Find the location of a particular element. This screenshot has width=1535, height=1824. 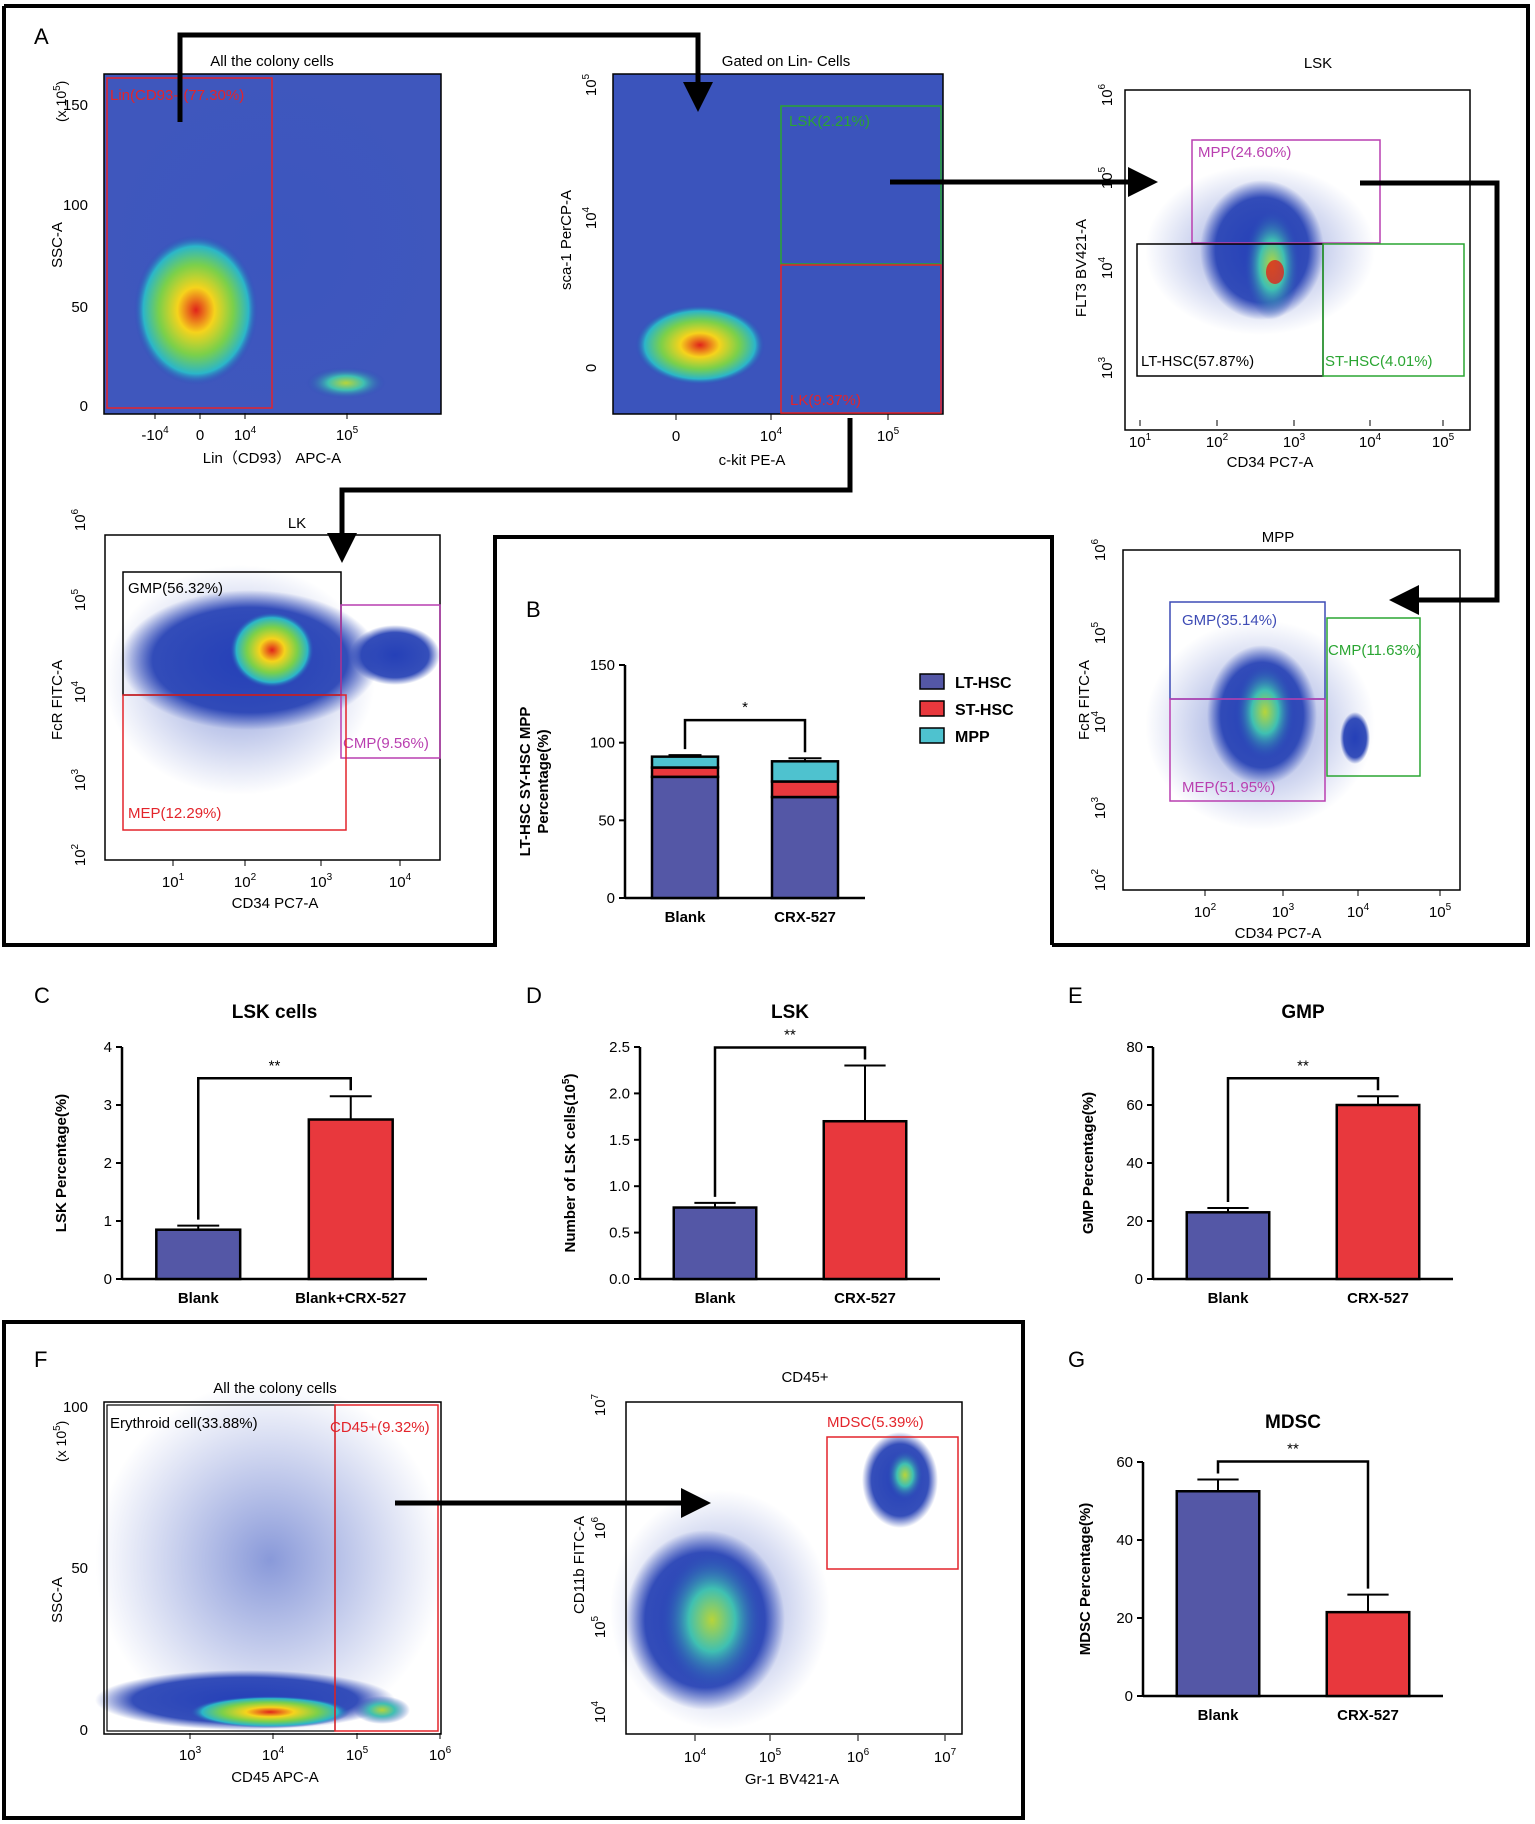

gate-st-hsc is located at coordinates (1393, 310).